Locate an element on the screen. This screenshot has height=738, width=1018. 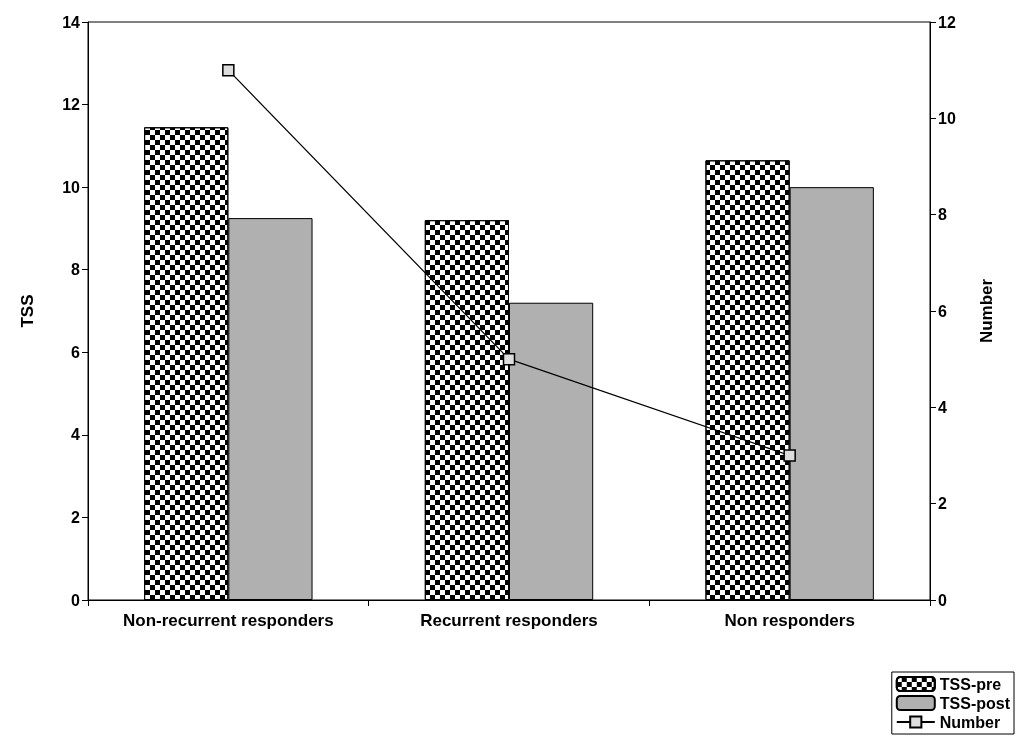
legend-label: TSS-pre is located at coordinates (970, 684).